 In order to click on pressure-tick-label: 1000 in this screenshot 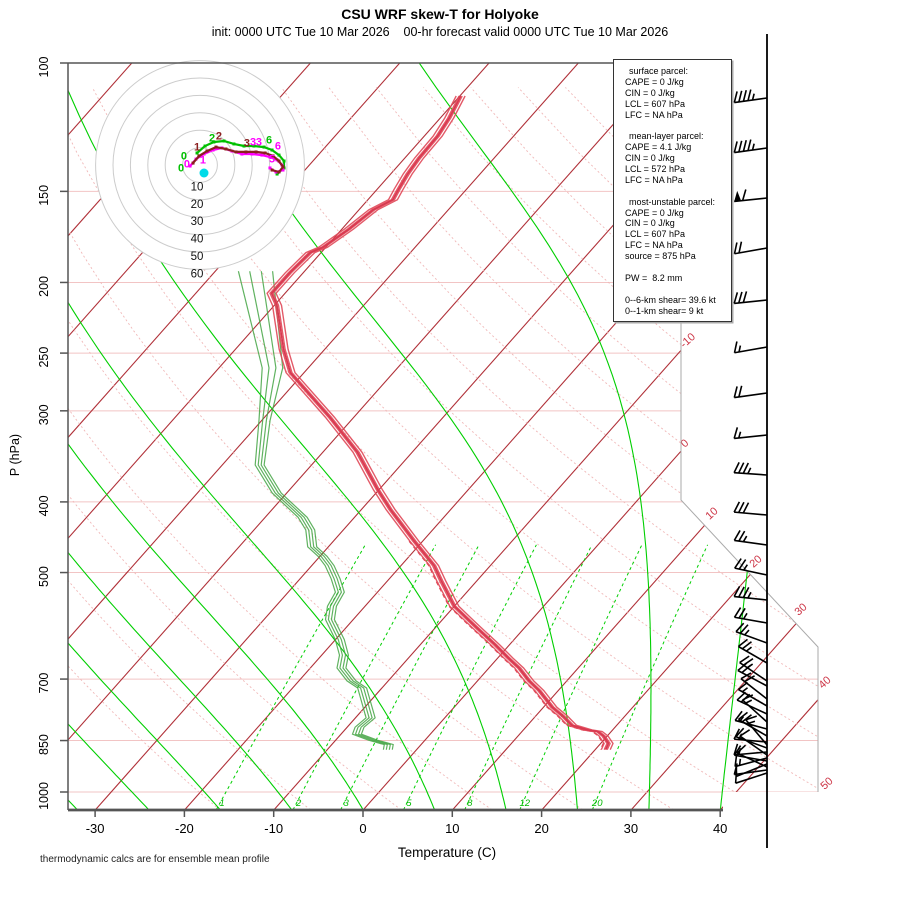, I will do `click(44, 796)`.